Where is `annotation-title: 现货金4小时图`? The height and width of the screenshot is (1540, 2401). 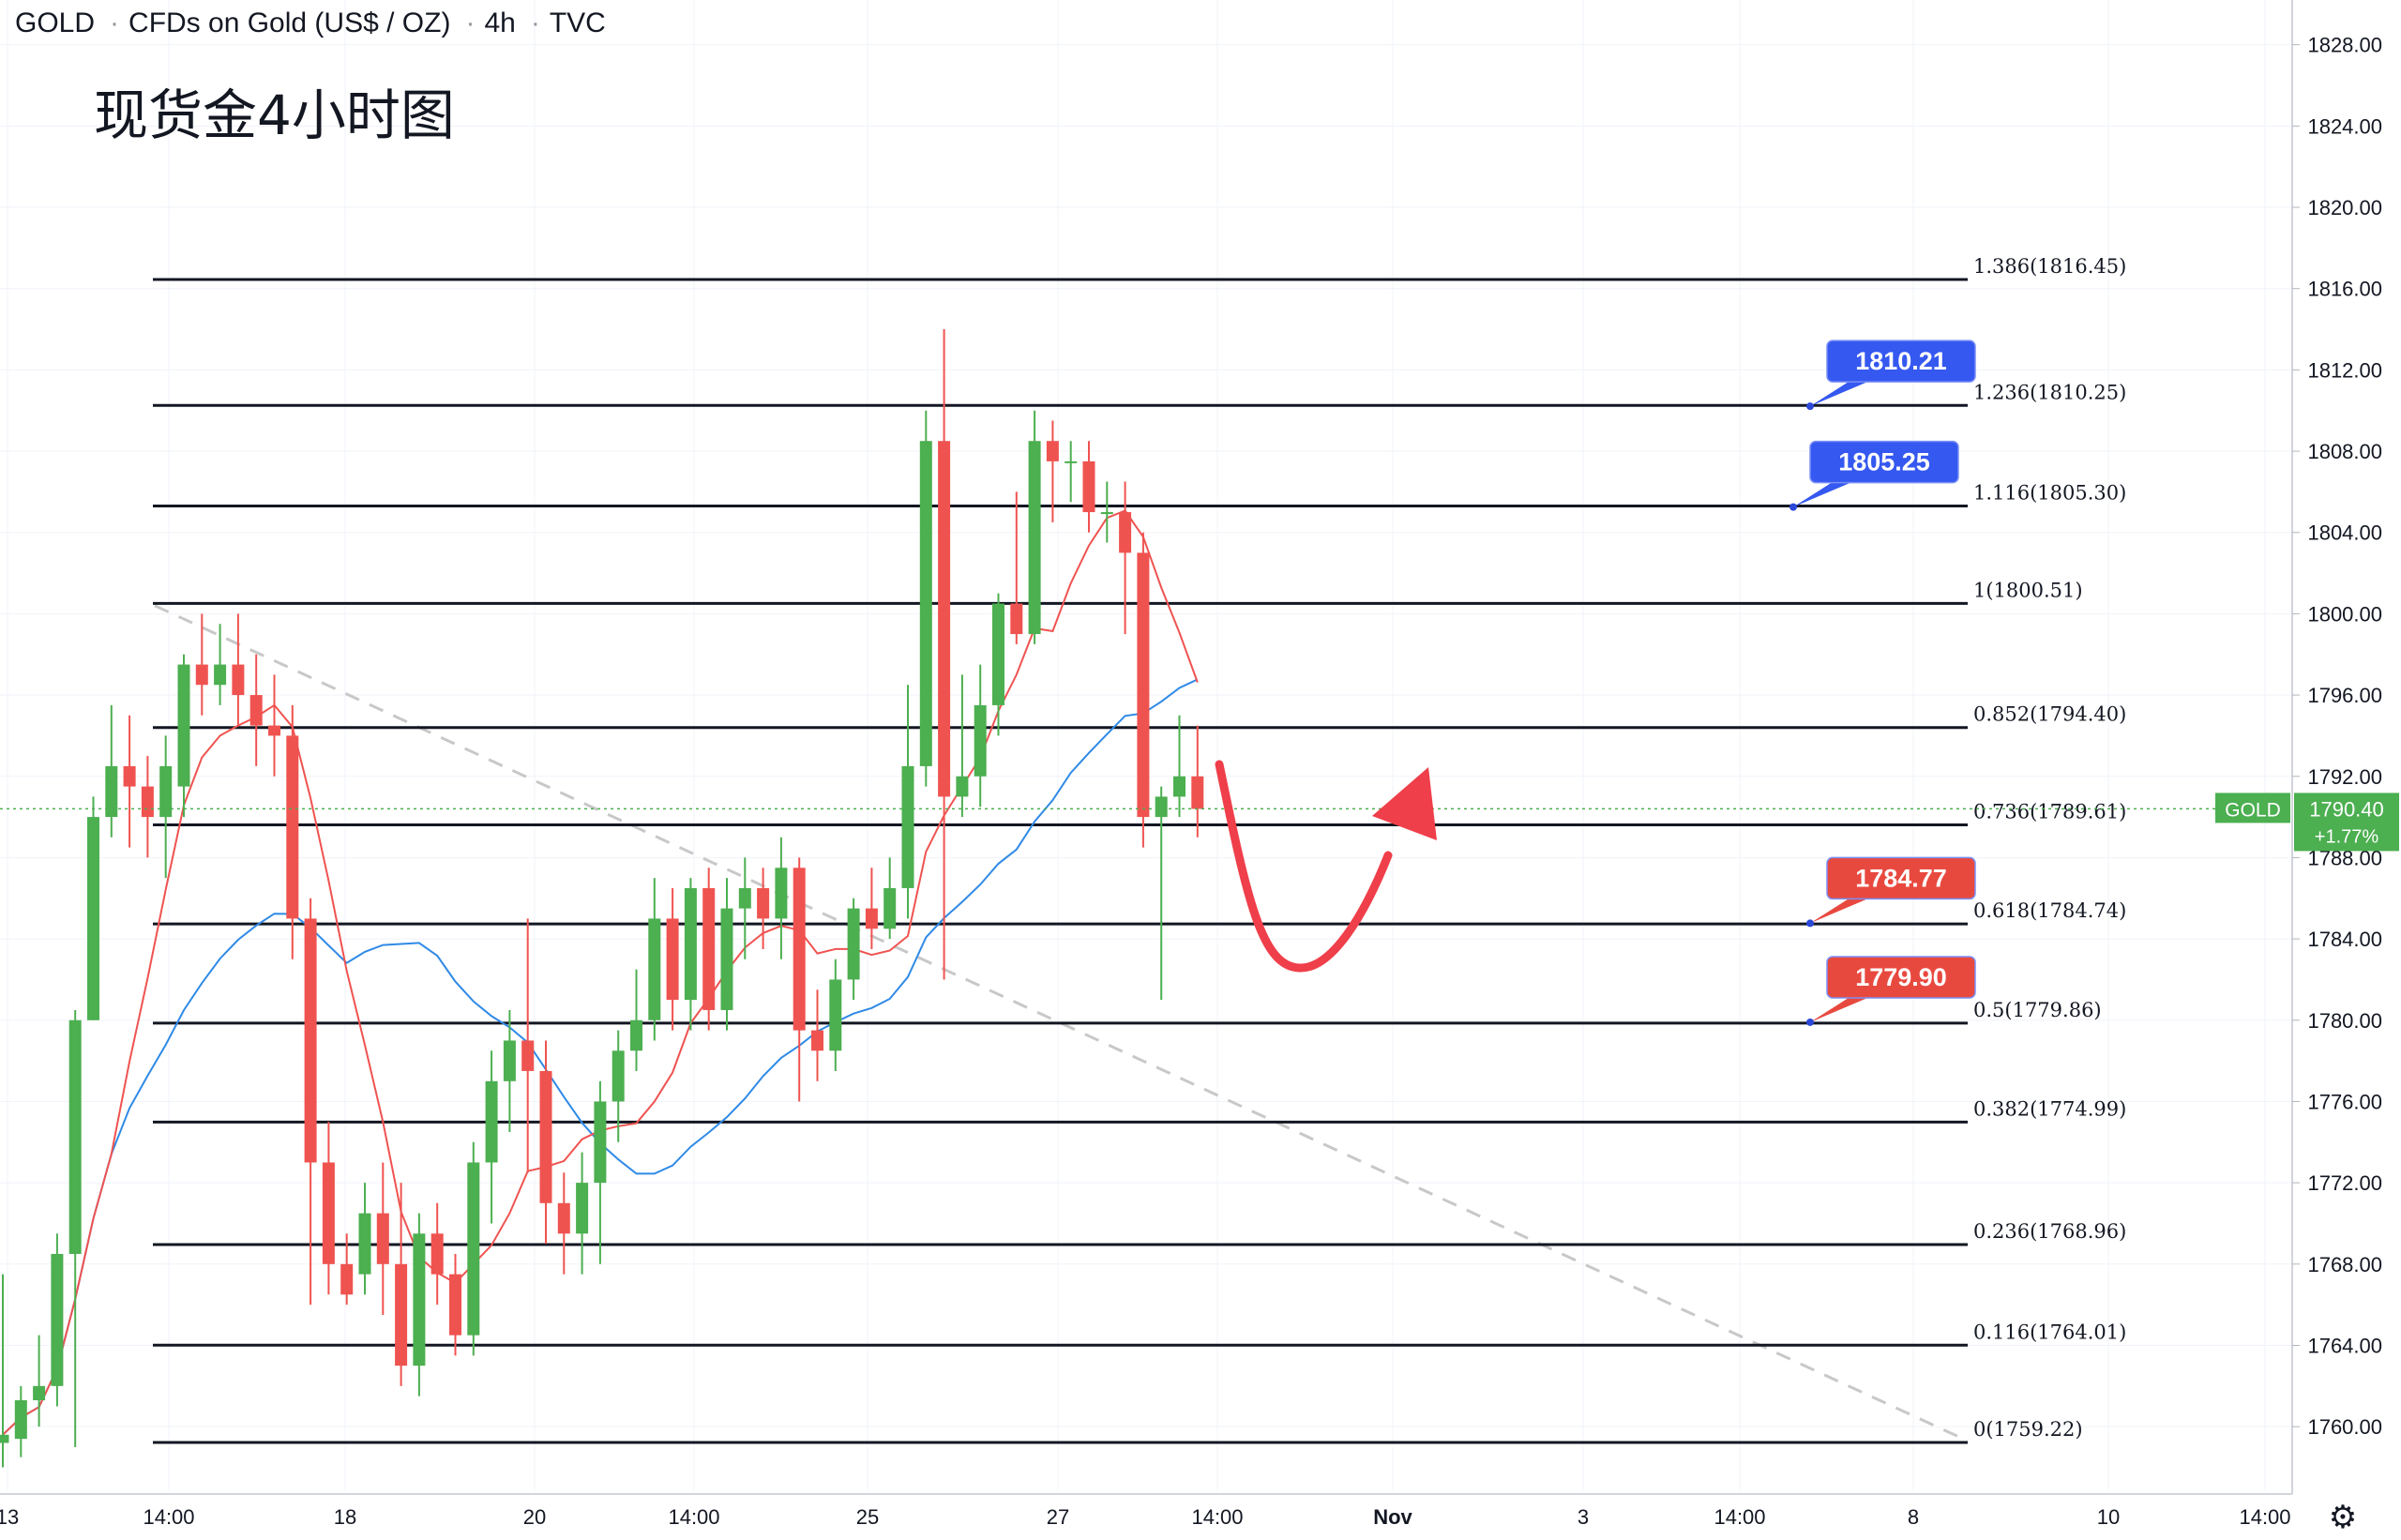 annotation-title: 现货金4小时图 is located at coordinates (274, 115).